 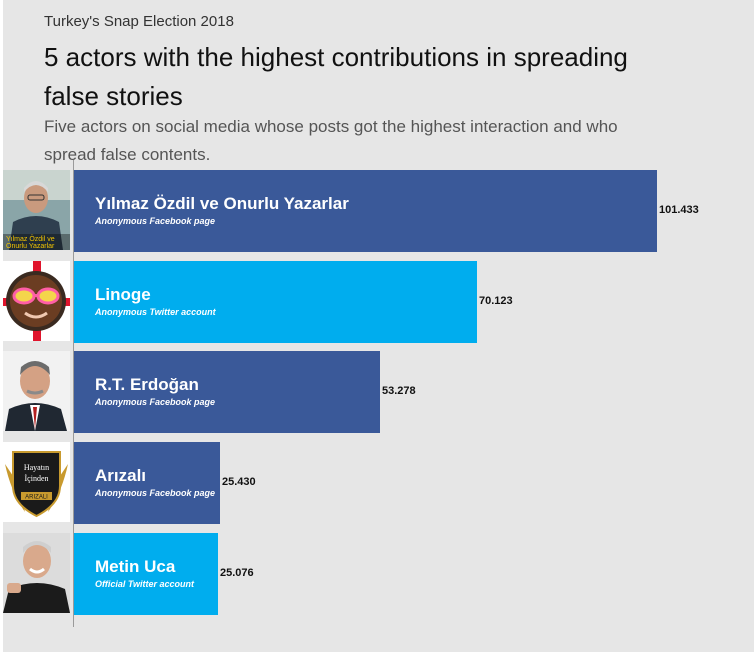 What do you see at coordinates (36, 573) in the screenshot?
I see `smiling-man-portrait-icon` at bounding box center [36, 573].